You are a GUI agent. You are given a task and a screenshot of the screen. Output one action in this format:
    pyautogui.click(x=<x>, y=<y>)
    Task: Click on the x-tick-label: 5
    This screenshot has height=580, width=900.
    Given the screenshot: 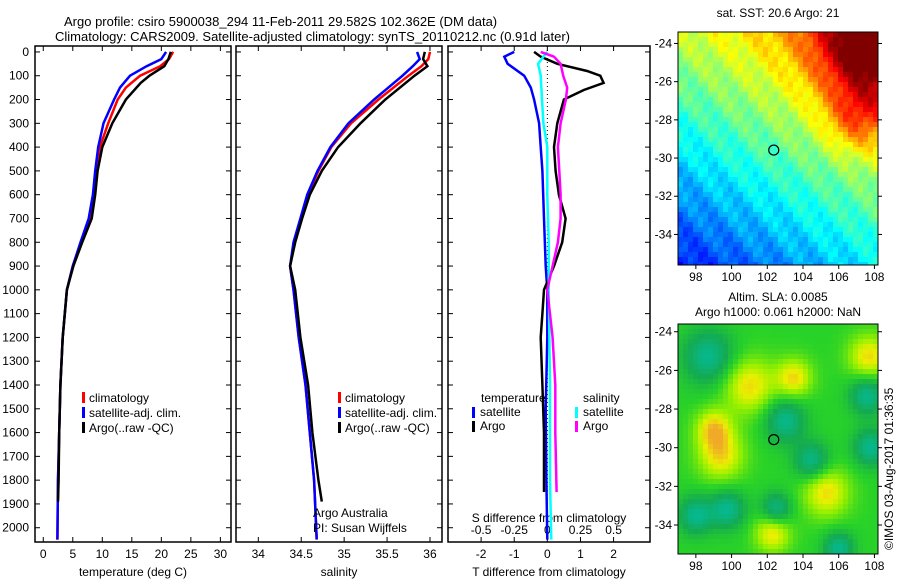 What is the action you would take?
    pyautogui.click(x=72, y=554)
    